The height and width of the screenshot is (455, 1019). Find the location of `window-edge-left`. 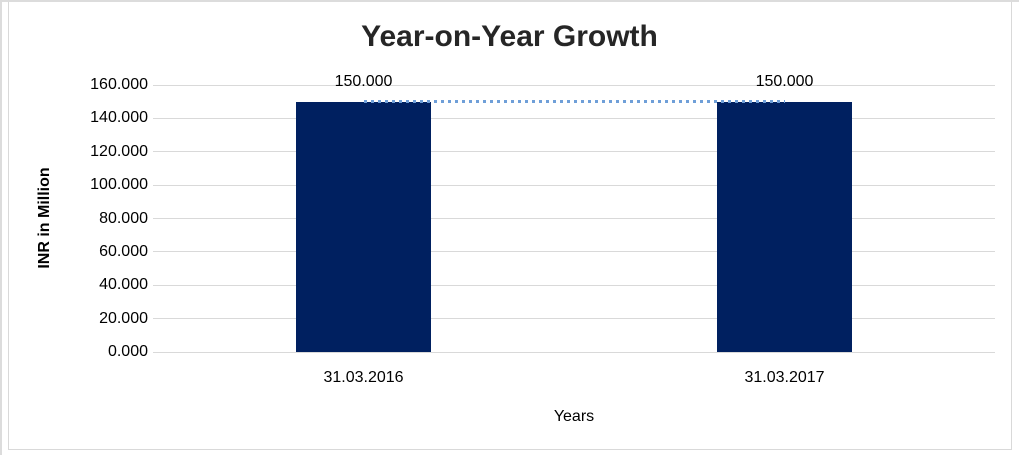

window-edge-left is located at coordinates (1, 227).